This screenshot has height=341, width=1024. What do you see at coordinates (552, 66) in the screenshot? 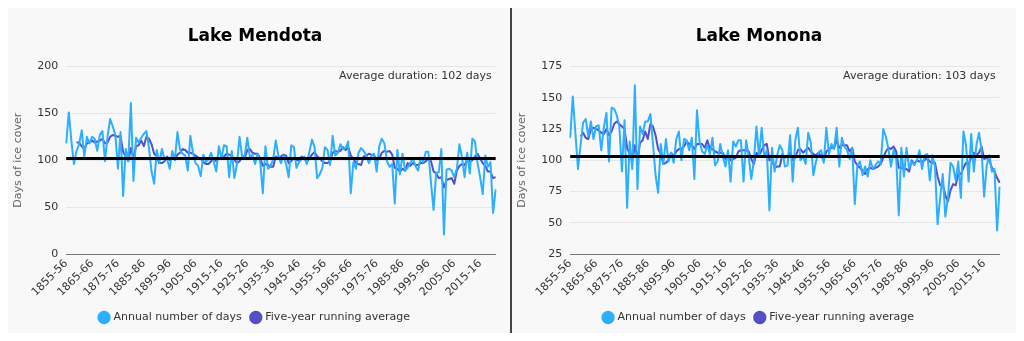
I see `y-tick-label: 175` at bounding box center [552, 66].